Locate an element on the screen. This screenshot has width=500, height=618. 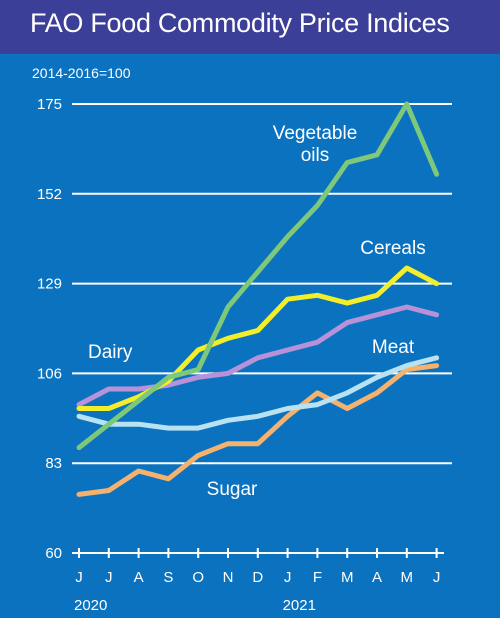
year-label: 2021 is located at coordinates (299, 605).